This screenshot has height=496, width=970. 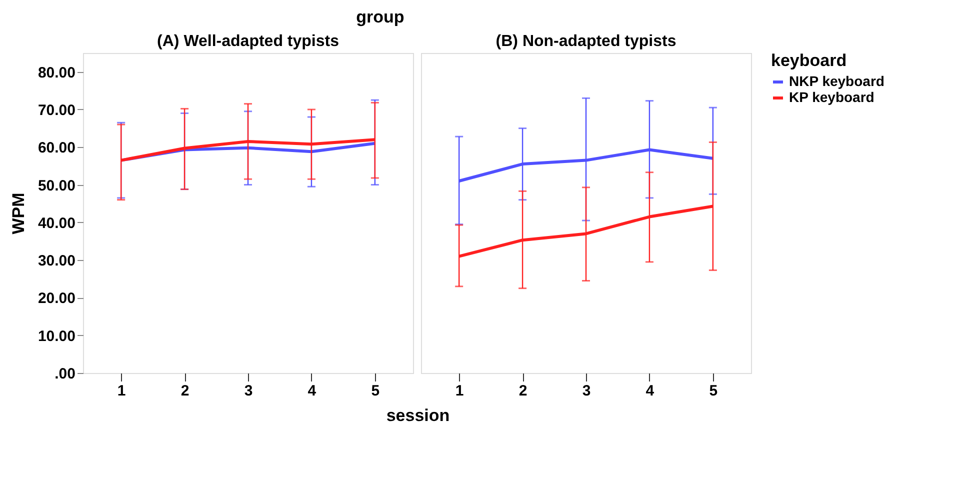 I want to click on y-tick-label: 10.00, so click(x=57, y=336).